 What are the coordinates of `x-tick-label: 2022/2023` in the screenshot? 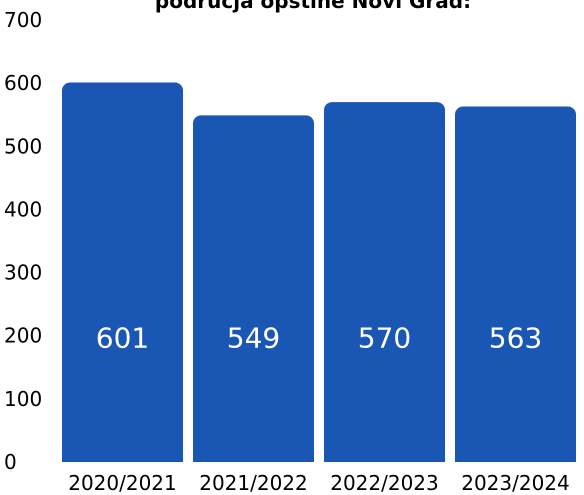 It's located at (384, 483).